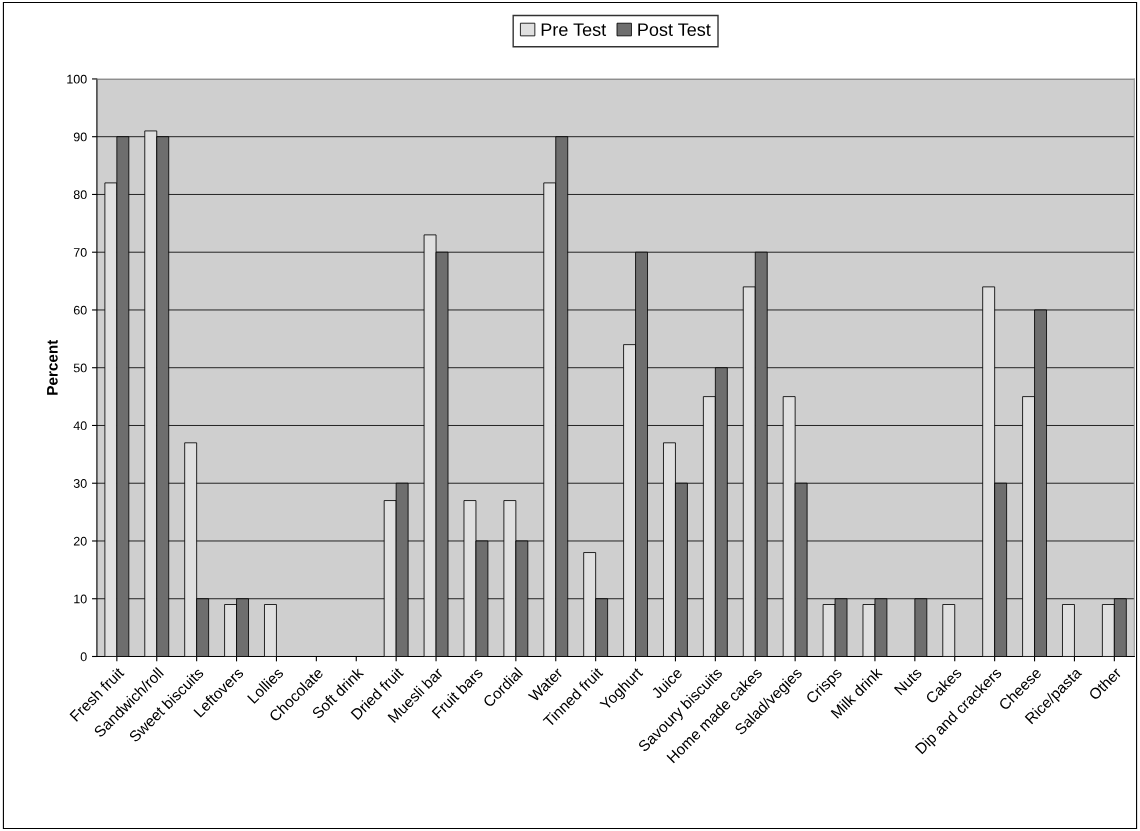  I want to click on y-tick-label: 0, so click(83, 657).